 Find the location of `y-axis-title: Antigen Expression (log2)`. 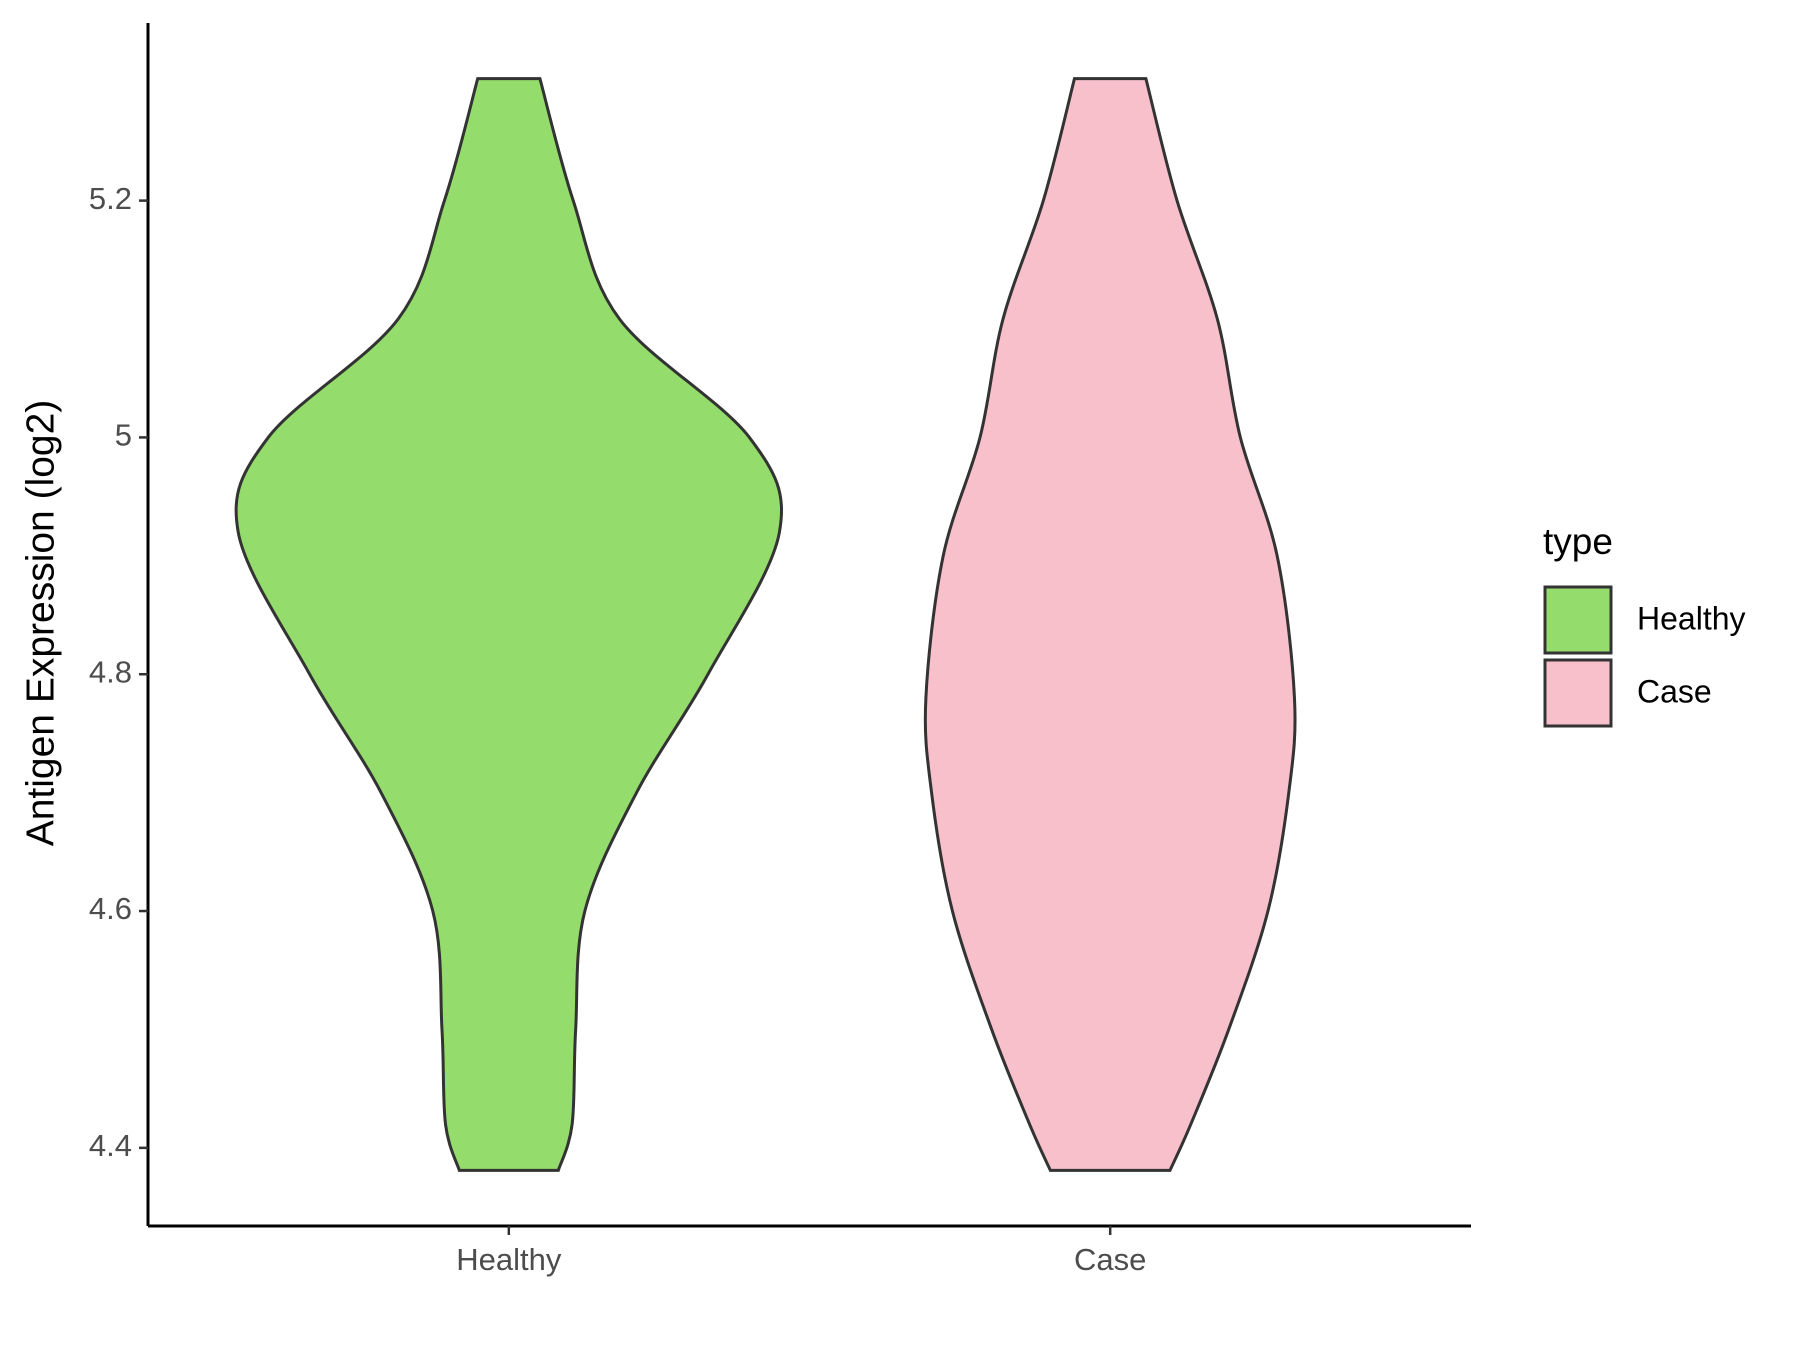

y-axis-title: Antigen Expression (log2) is located at coordinates (40, 623).